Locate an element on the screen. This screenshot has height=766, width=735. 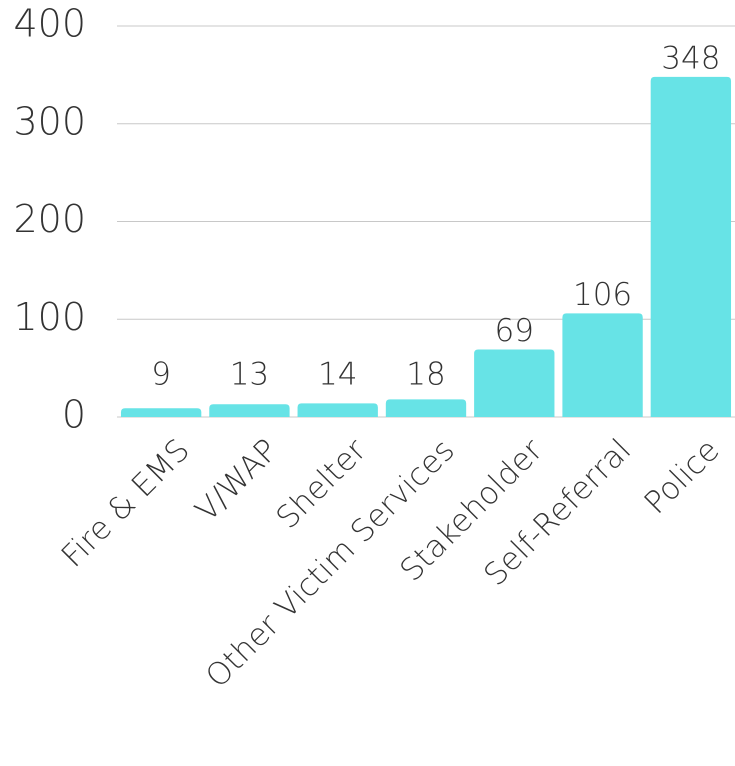
data-label: 348 is located at coordinates (690, 58).